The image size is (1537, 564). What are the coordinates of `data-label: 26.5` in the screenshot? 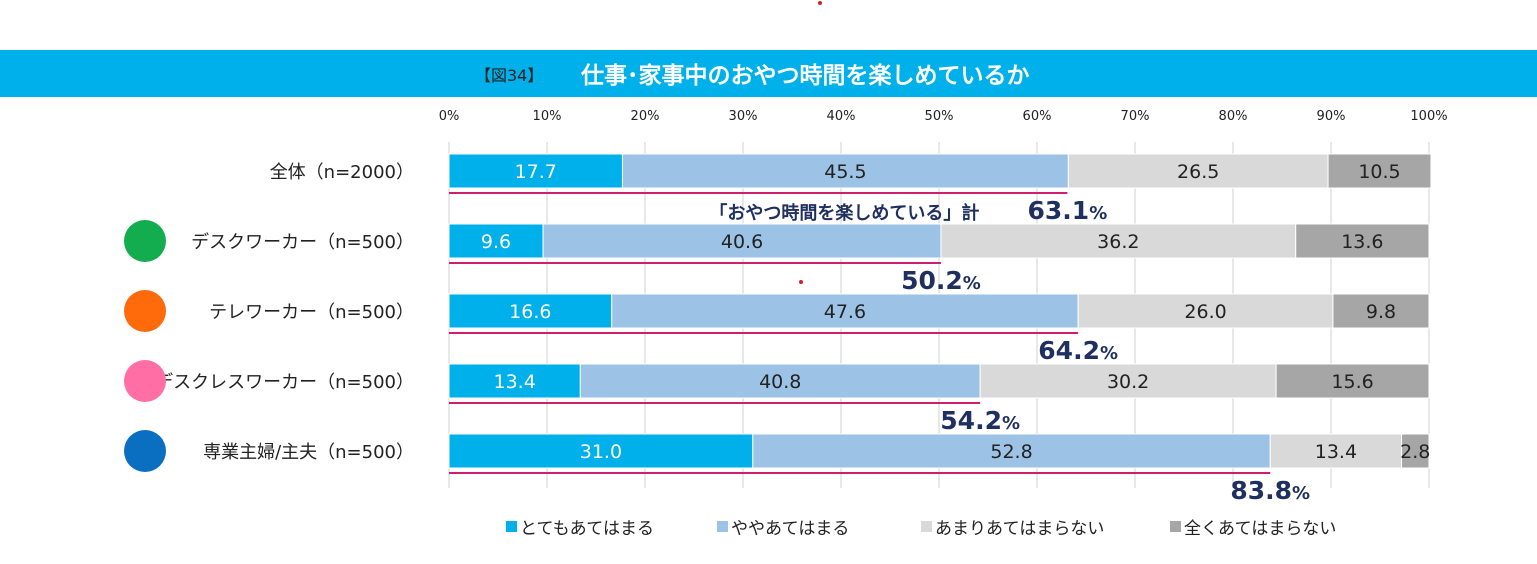 It's located at (1198, 172).